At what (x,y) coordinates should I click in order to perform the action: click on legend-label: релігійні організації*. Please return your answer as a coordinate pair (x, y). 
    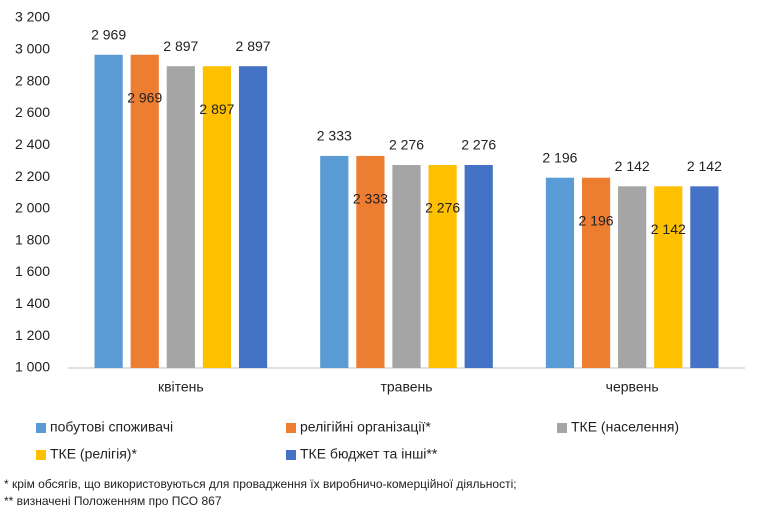
    Looking at the image, I should click on (365, 427).